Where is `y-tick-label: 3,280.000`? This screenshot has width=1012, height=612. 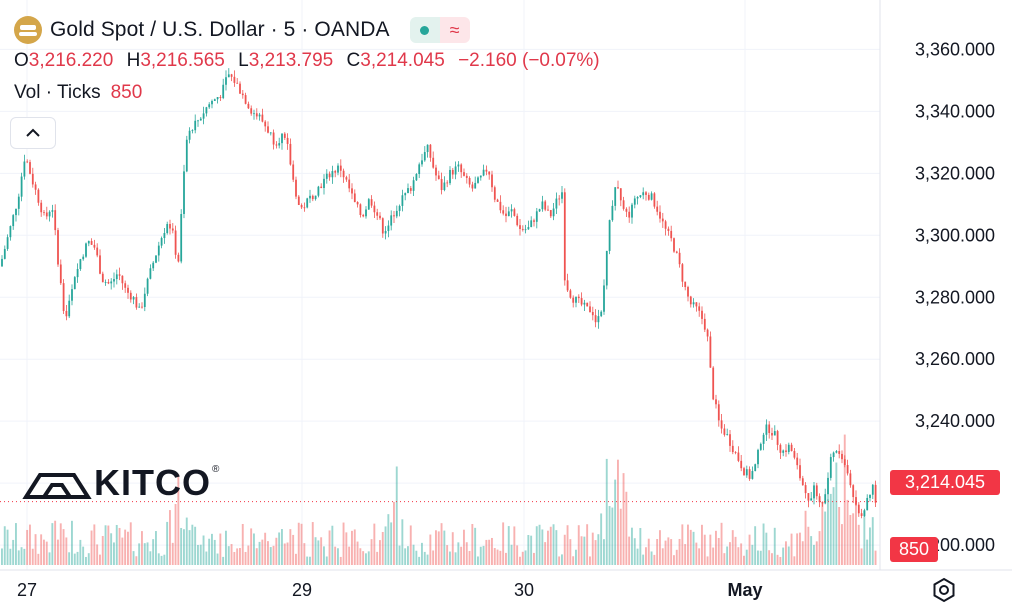
y-tick-label: 3,280.000 is located at coordinates (955, 297).